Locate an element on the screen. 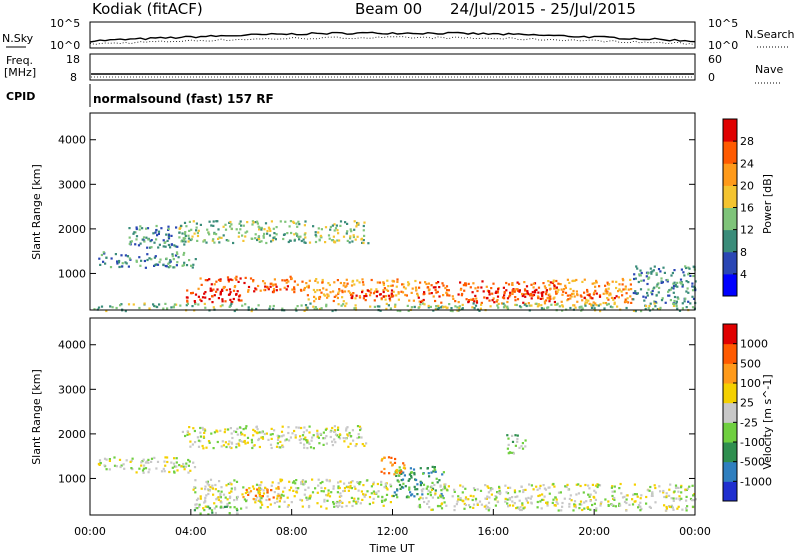  power-ylabel: Slant Range [km] is located at coordinates (36, 212).